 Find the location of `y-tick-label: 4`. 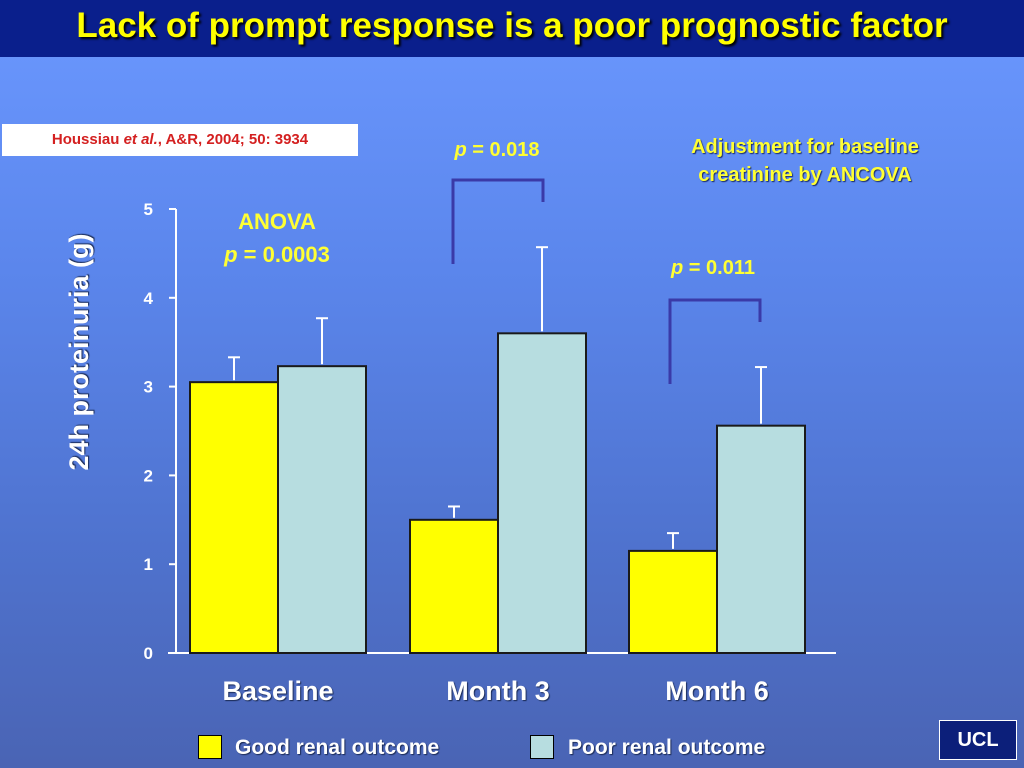

y-tick-label: 4 is located at coordinates (149, 298).